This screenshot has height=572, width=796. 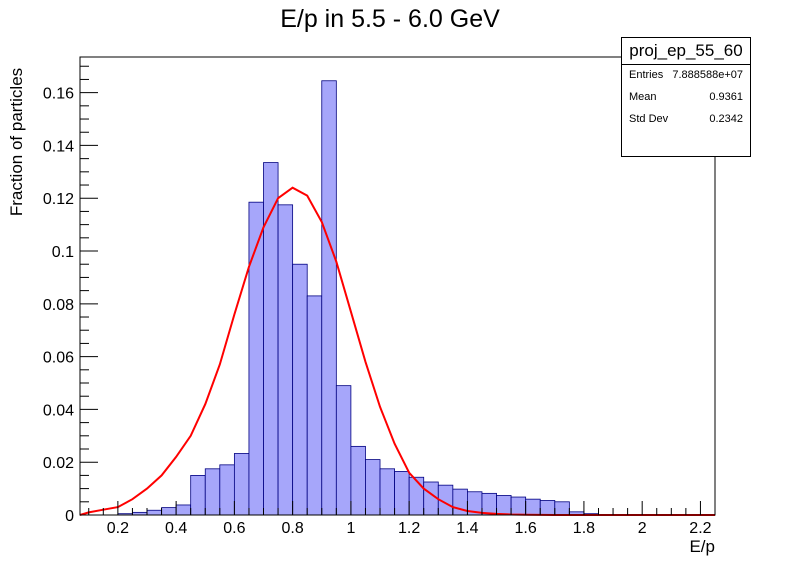 I want to click on x-tick-label: 0.8, so click(x=293, y=528).